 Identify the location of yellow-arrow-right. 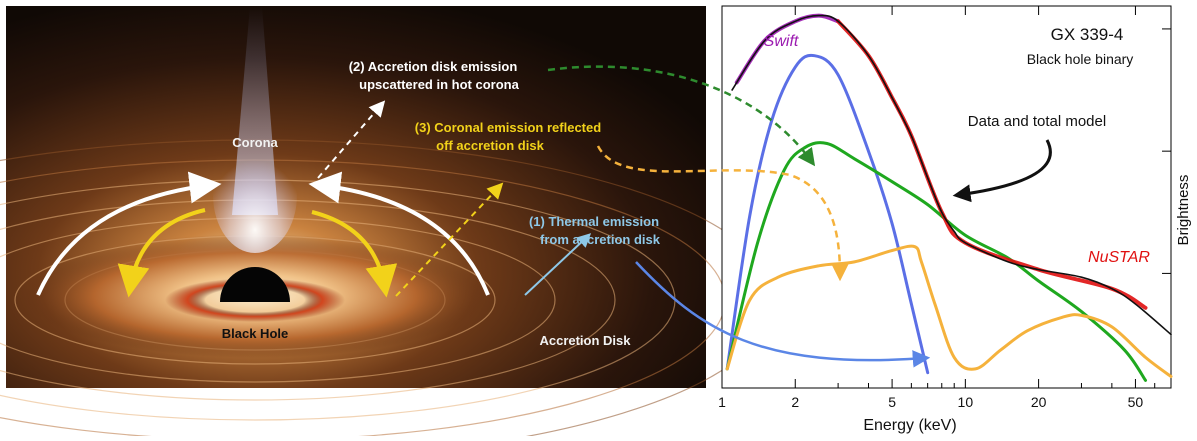
(354, 254).